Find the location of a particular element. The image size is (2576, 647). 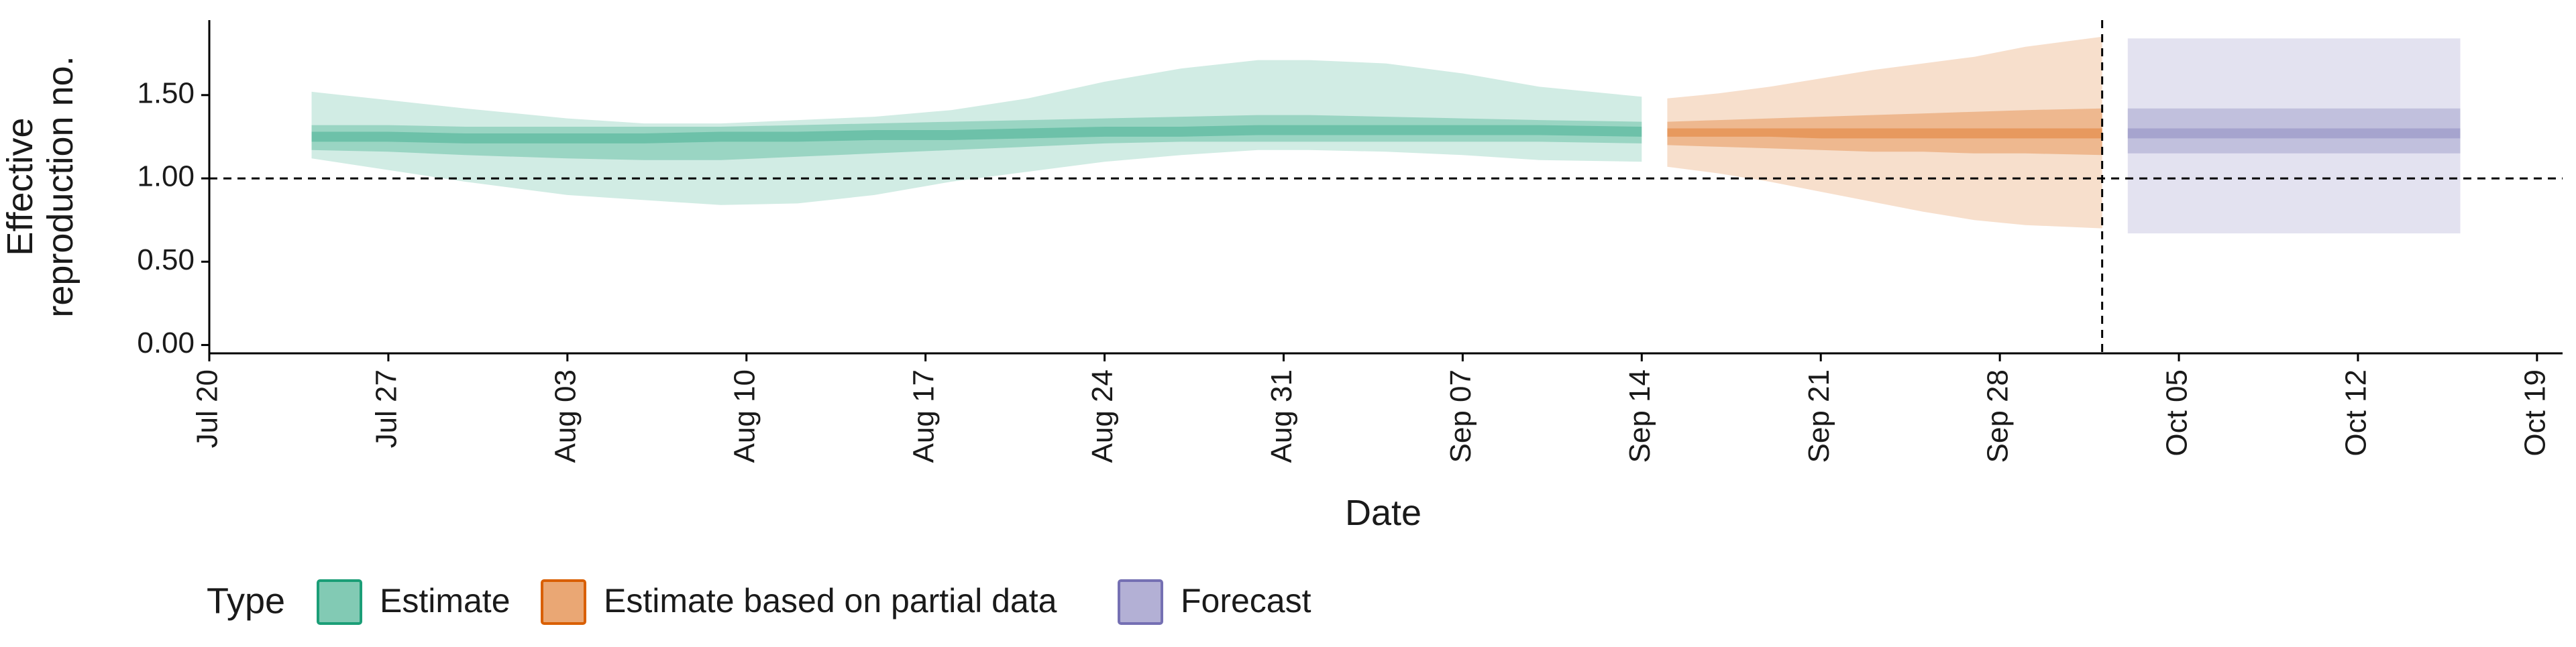

band-50-forecast is located at coordinates (2294, 131).